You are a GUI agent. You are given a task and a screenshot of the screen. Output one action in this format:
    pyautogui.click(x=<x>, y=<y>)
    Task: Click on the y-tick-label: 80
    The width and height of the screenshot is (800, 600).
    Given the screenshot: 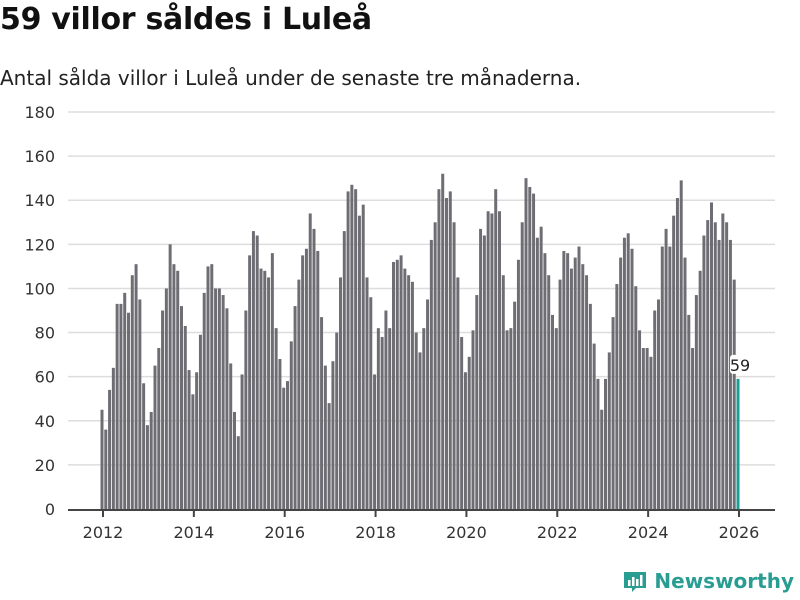 What is the action you would take?
    pyautogui.click(x=45, y=333)
    